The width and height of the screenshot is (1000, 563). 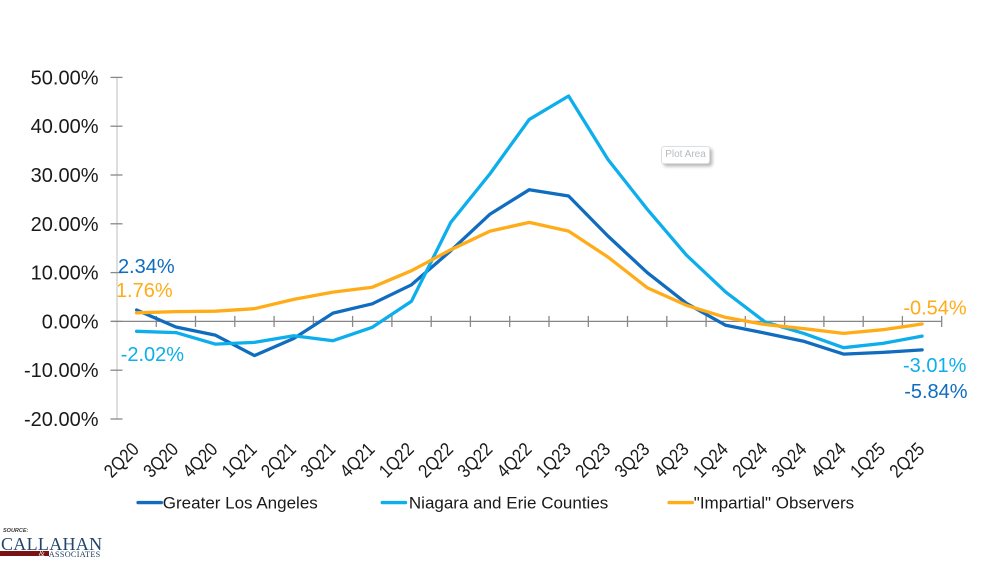 I want to click on svg-text: -2.02%, so click(x=153, y=355).